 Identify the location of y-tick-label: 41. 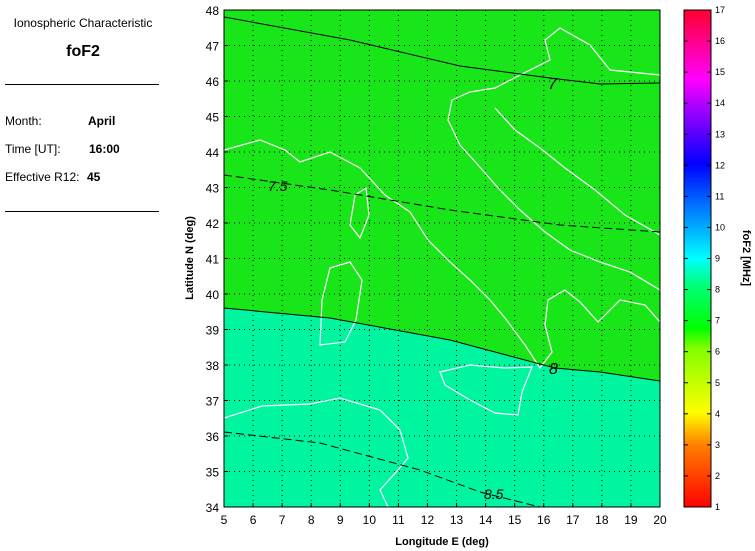
(213, 260).